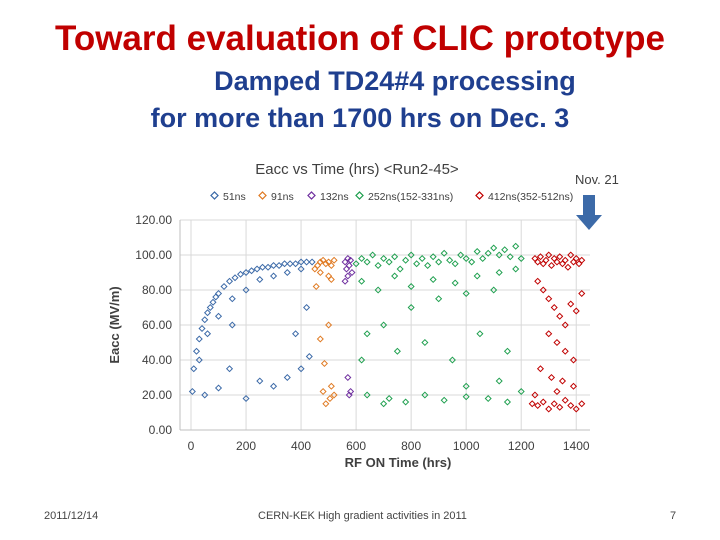  Describe the element at coordinates (357, 169) in the screenshot. I see `chart-title: Eacc vs Time (hrs) <Run2-45>` at that location.